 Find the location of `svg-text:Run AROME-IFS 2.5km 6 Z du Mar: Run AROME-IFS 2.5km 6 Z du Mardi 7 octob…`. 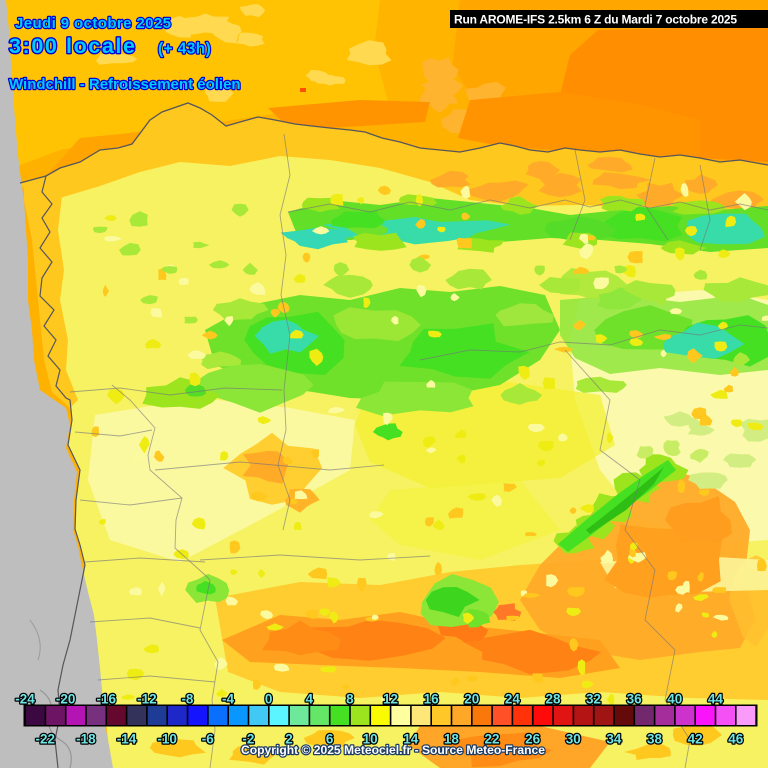

svg-text:Run AROME-IFS 2.5km 6 Z du Mar: Run AROME-IFS 2.5km 6 Z du Mardi 7 octob… is located at coordinates (595, 20).